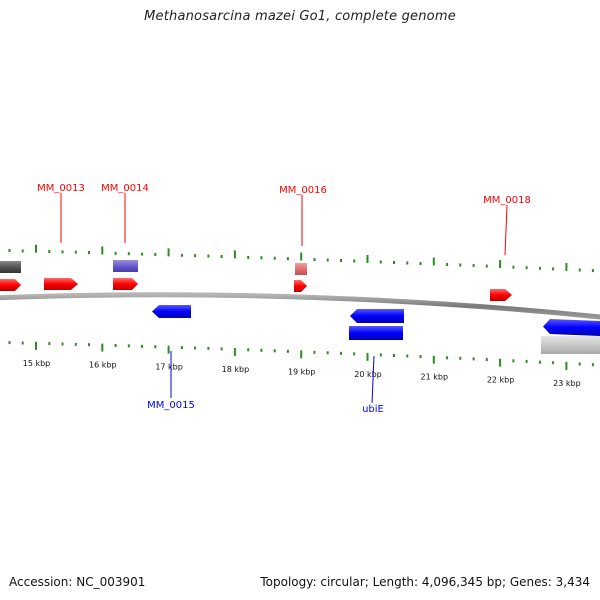 Image resolution: width=600 pixels, height=600 pixels. What do you see at coordinates (301, 355) in the screenshot?
I see `lower-tick-row` at bounding box center [301, 355].